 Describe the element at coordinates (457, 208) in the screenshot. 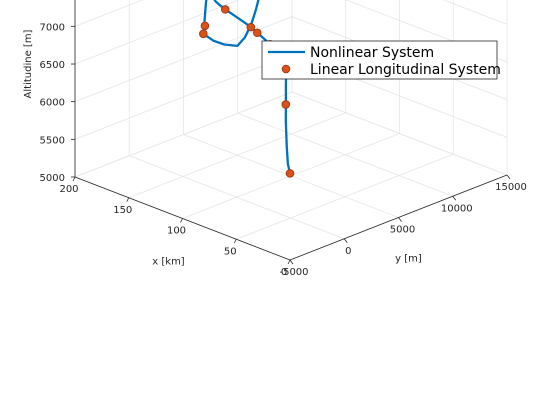

I see `y-tick-label: 10000` at that location.